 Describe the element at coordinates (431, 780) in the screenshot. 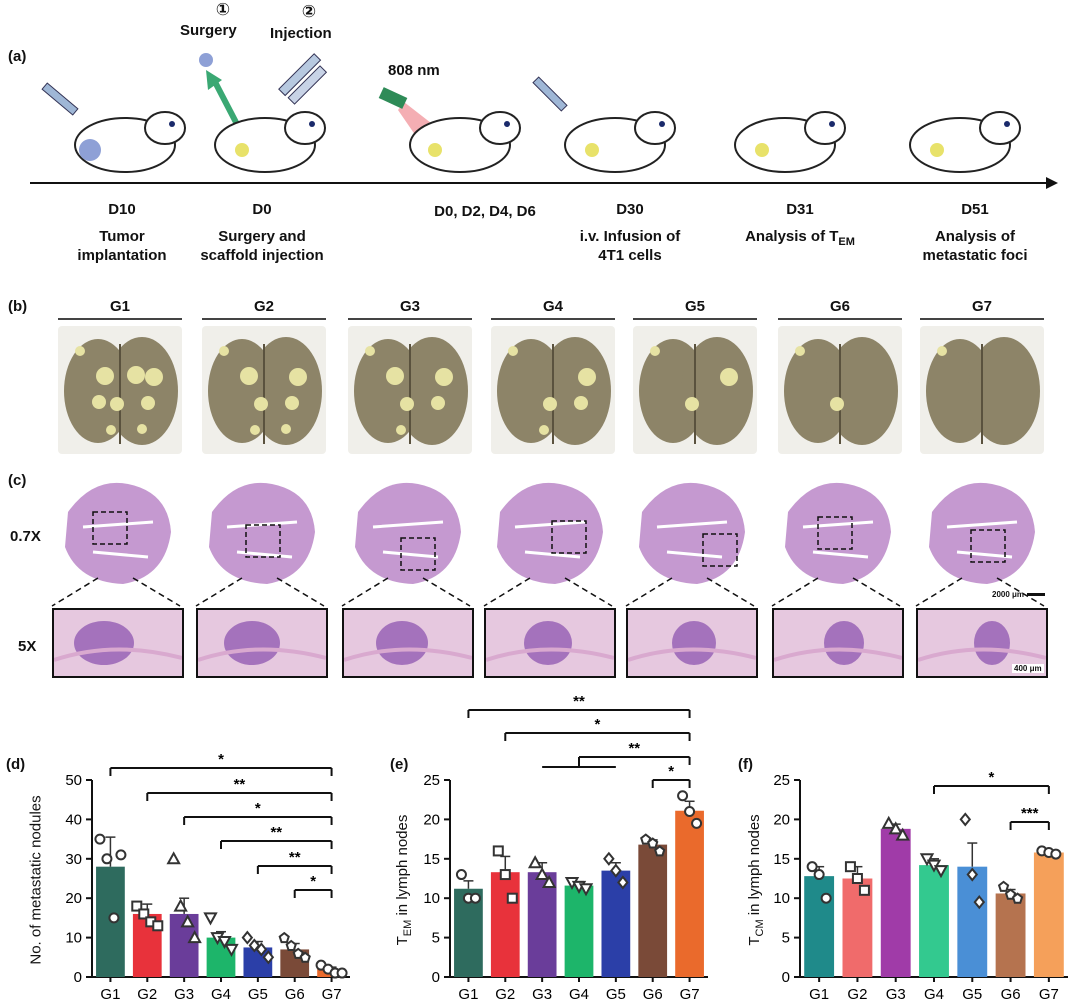

I see `y-tick-label: 25` at that location.